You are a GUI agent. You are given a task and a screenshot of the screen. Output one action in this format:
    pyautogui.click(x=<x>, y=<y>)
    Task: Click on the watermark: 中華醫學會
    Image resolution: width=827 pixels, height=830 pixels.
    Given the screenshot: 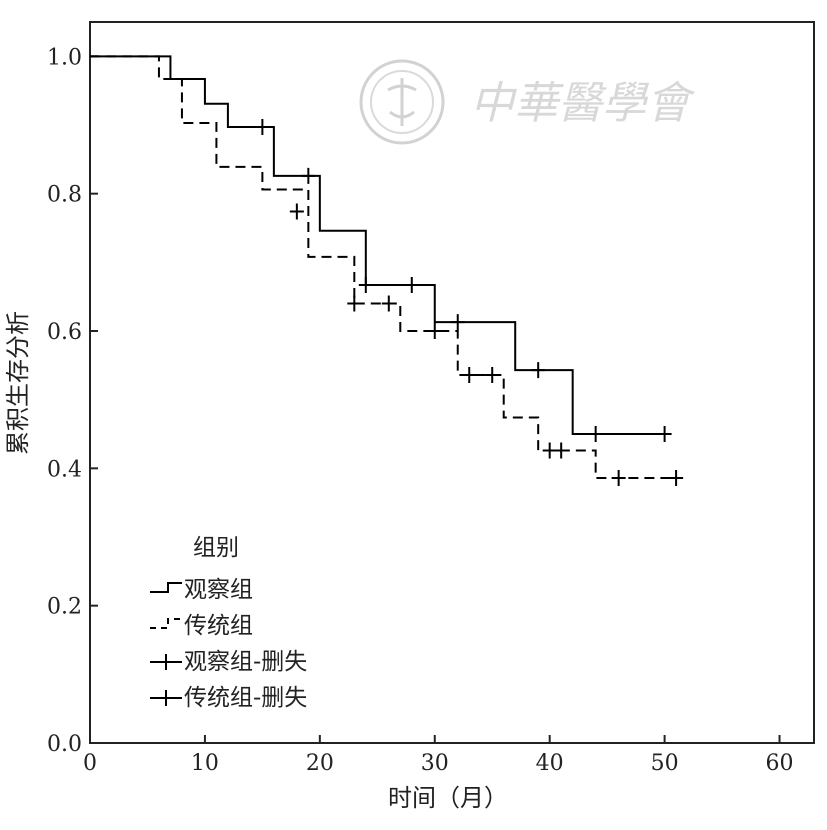 What is the action you would take?
    pyautogui.click(x=527, y=102)
    